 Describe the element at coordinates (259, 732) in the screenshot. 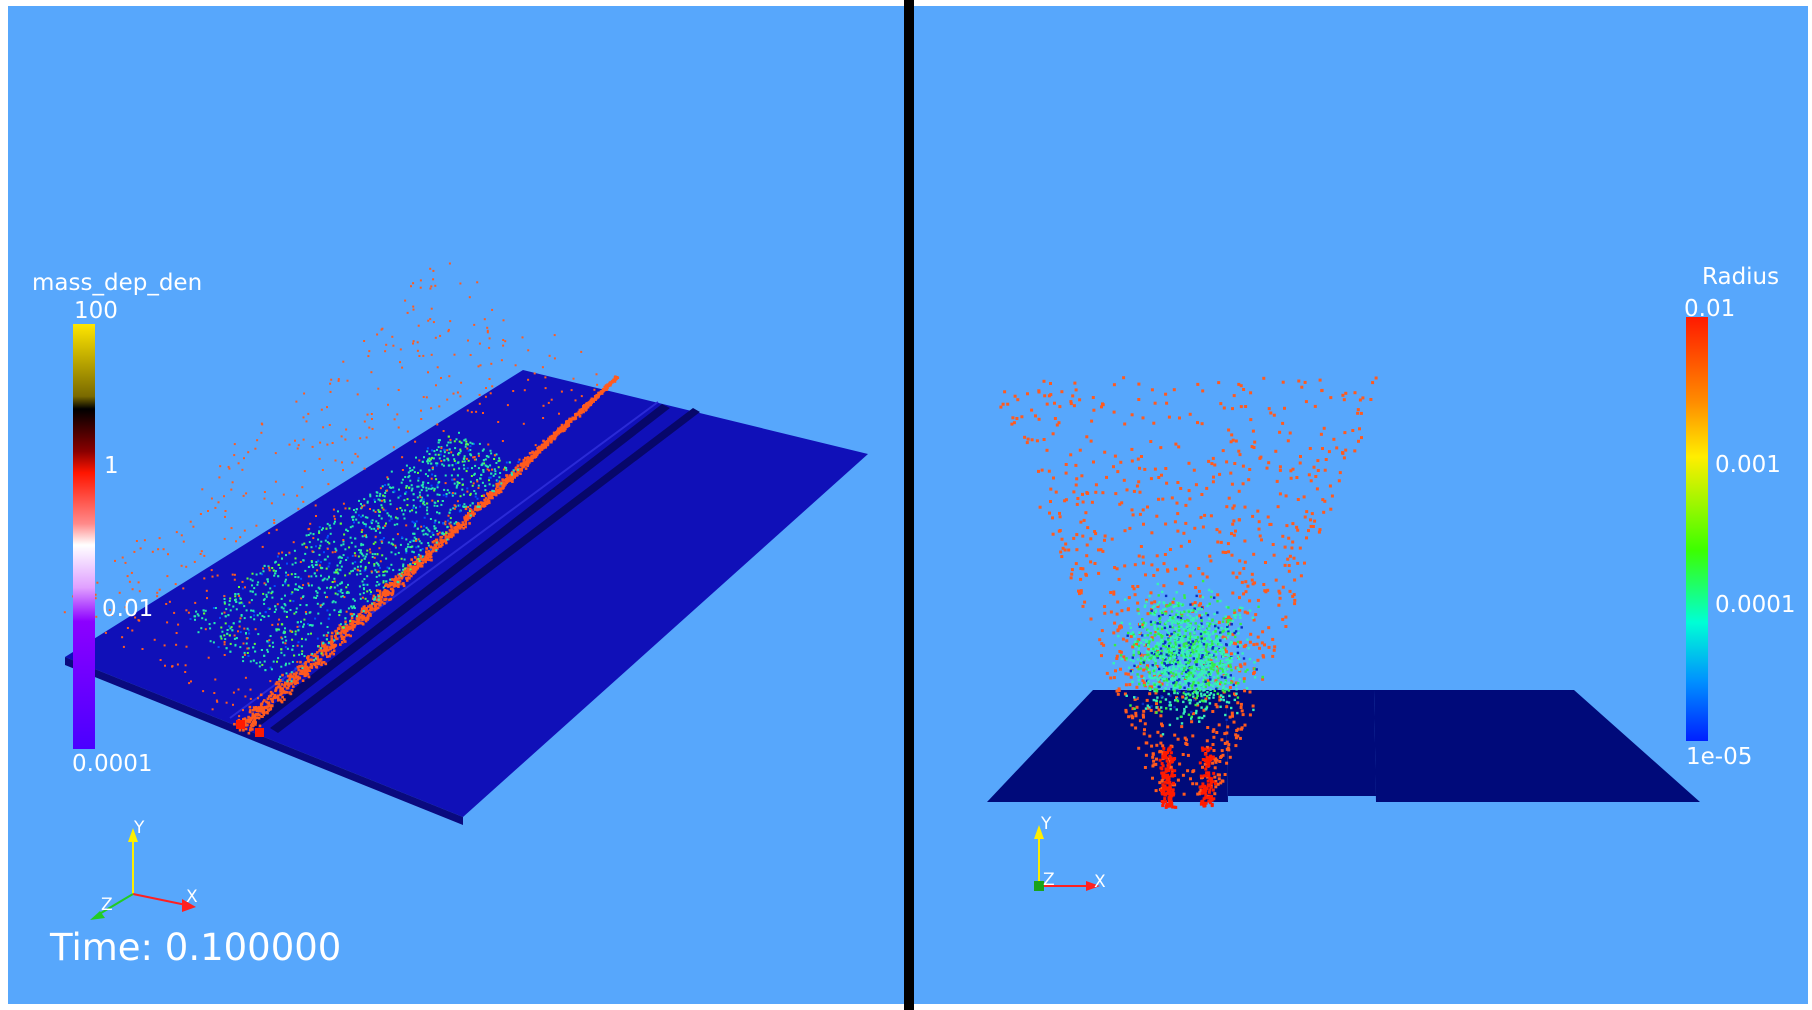

I see `particle-base` at that location.